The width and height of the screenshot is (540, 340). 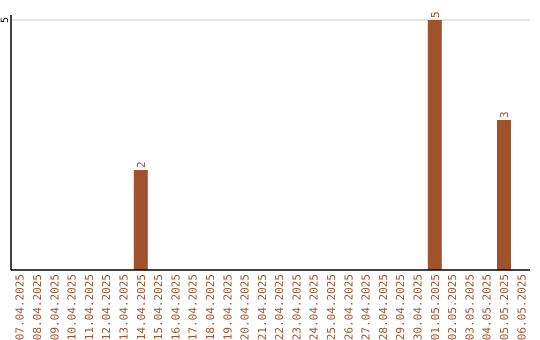 What do you see at coordinates (504, 307) in the screenshot?
I see `x-tick-label: 05.05.2025` at bounding box center [504, 307].